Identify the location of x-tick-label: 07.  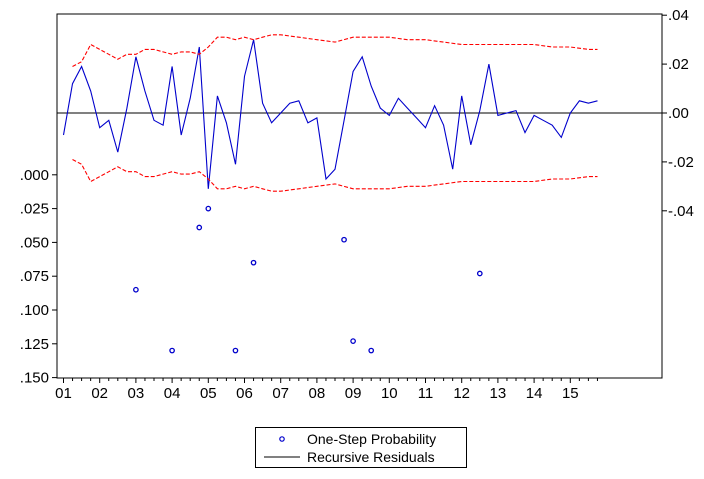
(280, 393).